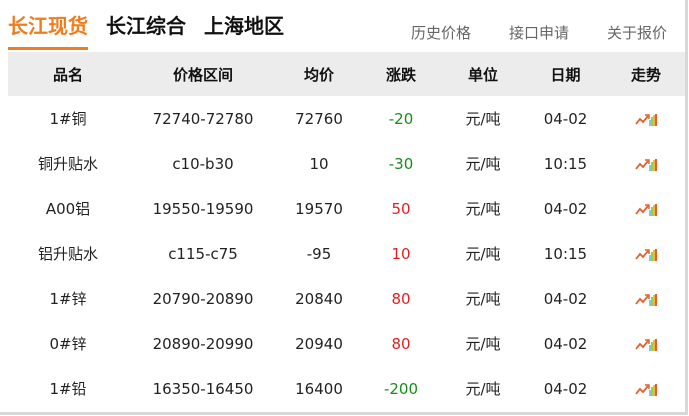  What do you see at coordinates (203, 253) in the screenshot?
I see `price-range: c115-c75` at bounding box center [203, 253].